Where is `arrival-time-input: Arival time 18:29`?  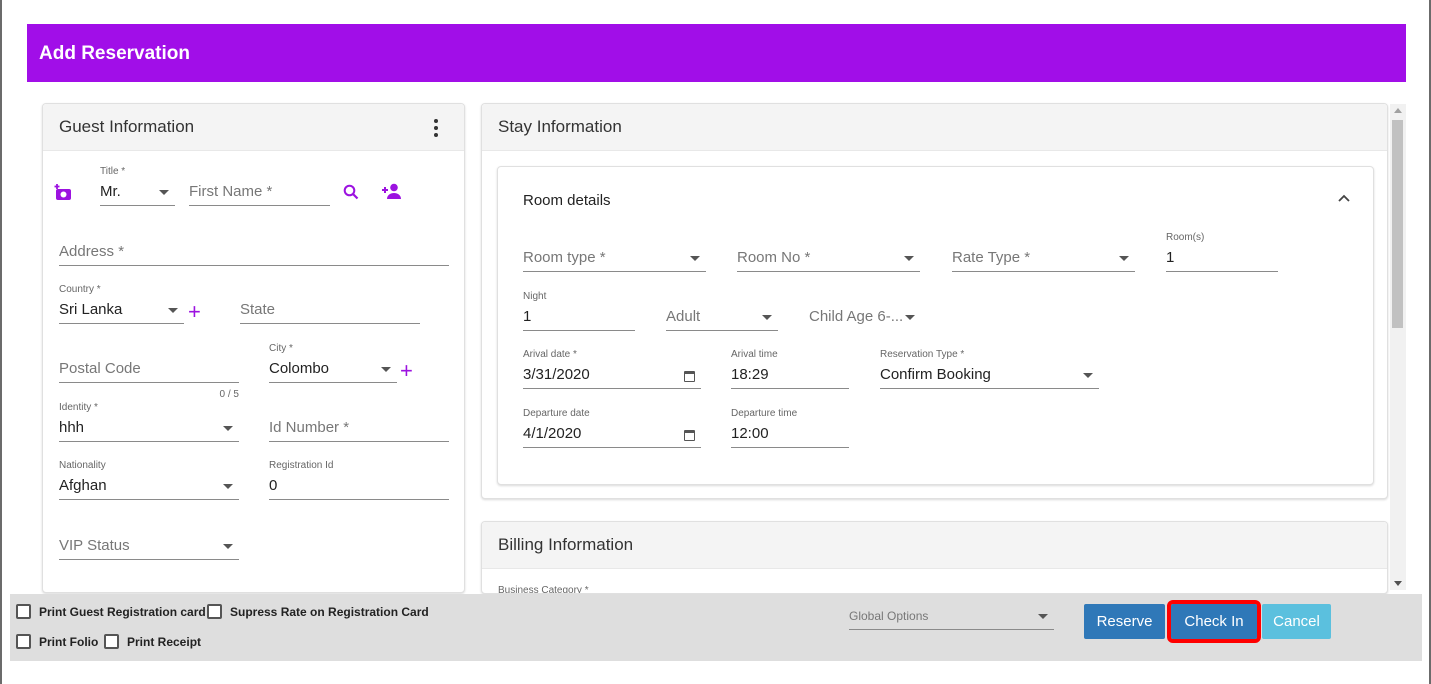
arrival-time-input: Arival time 18:29 is located at coordinates (790, 369).